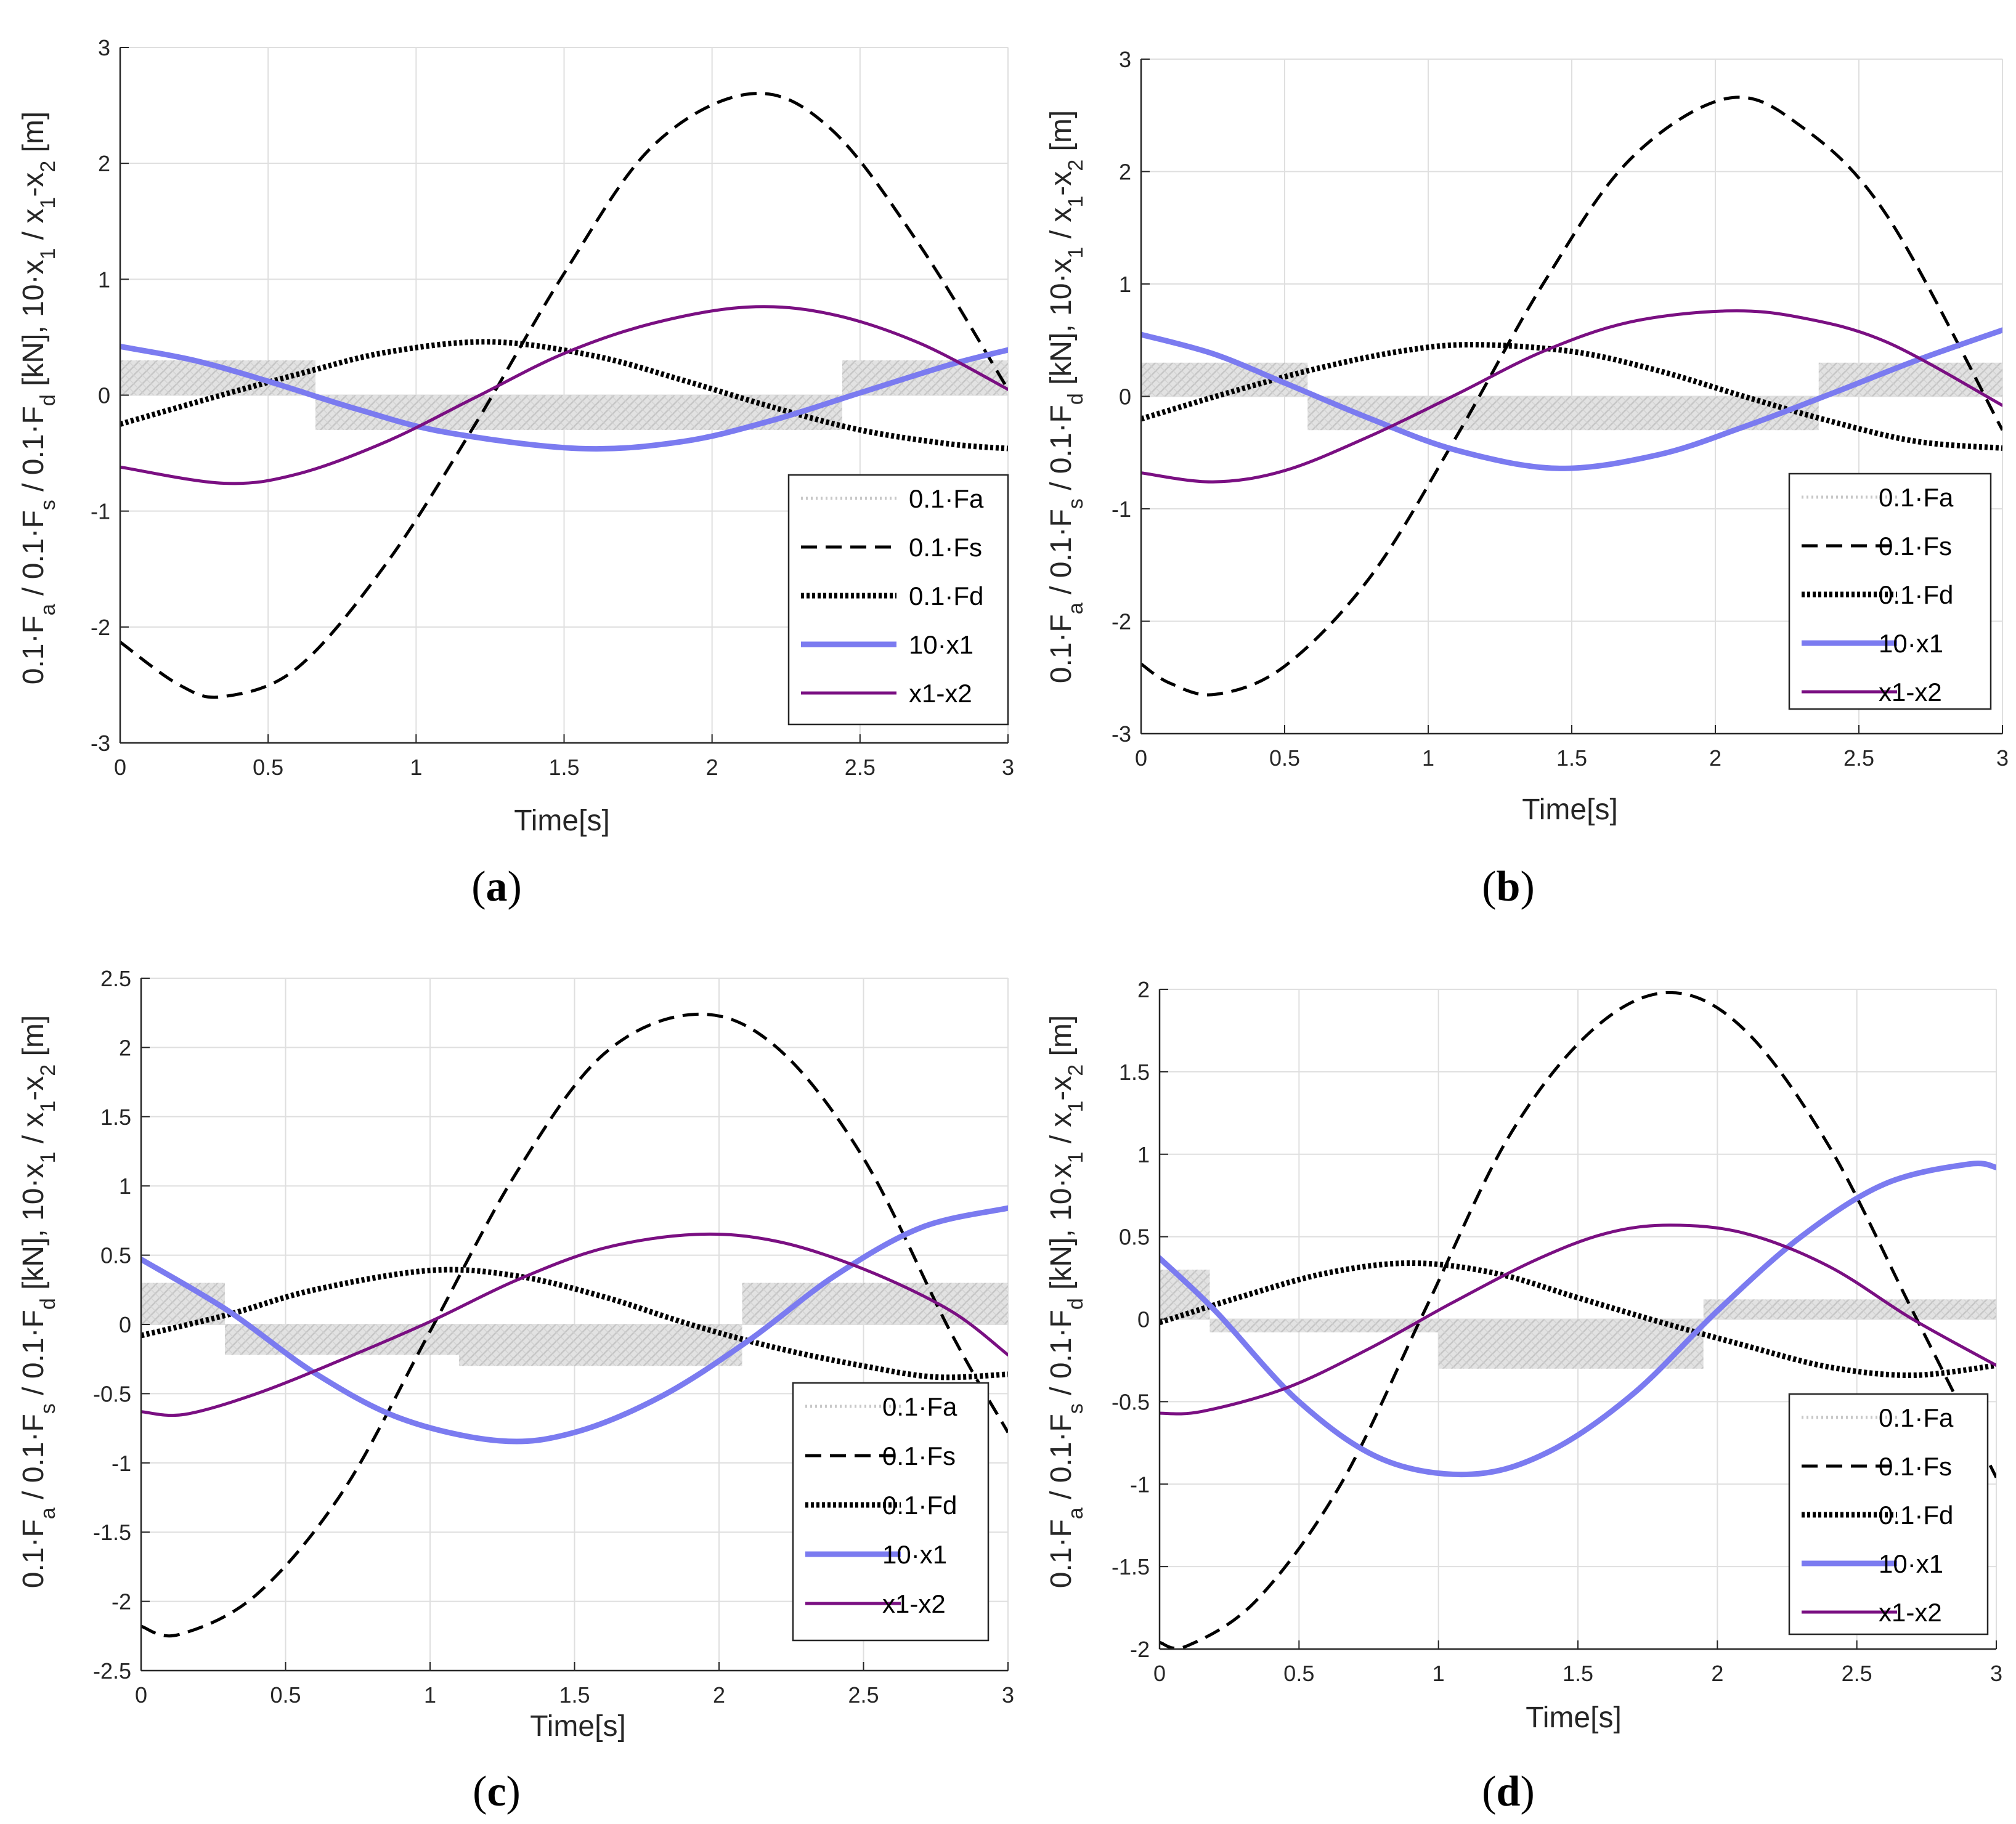 This screenshot has height=1824, width=2016. What do you see at coordinates (1508, 887) in the screenshot?
I see `caption-label: (b)` at bounding box center [1508, 887].